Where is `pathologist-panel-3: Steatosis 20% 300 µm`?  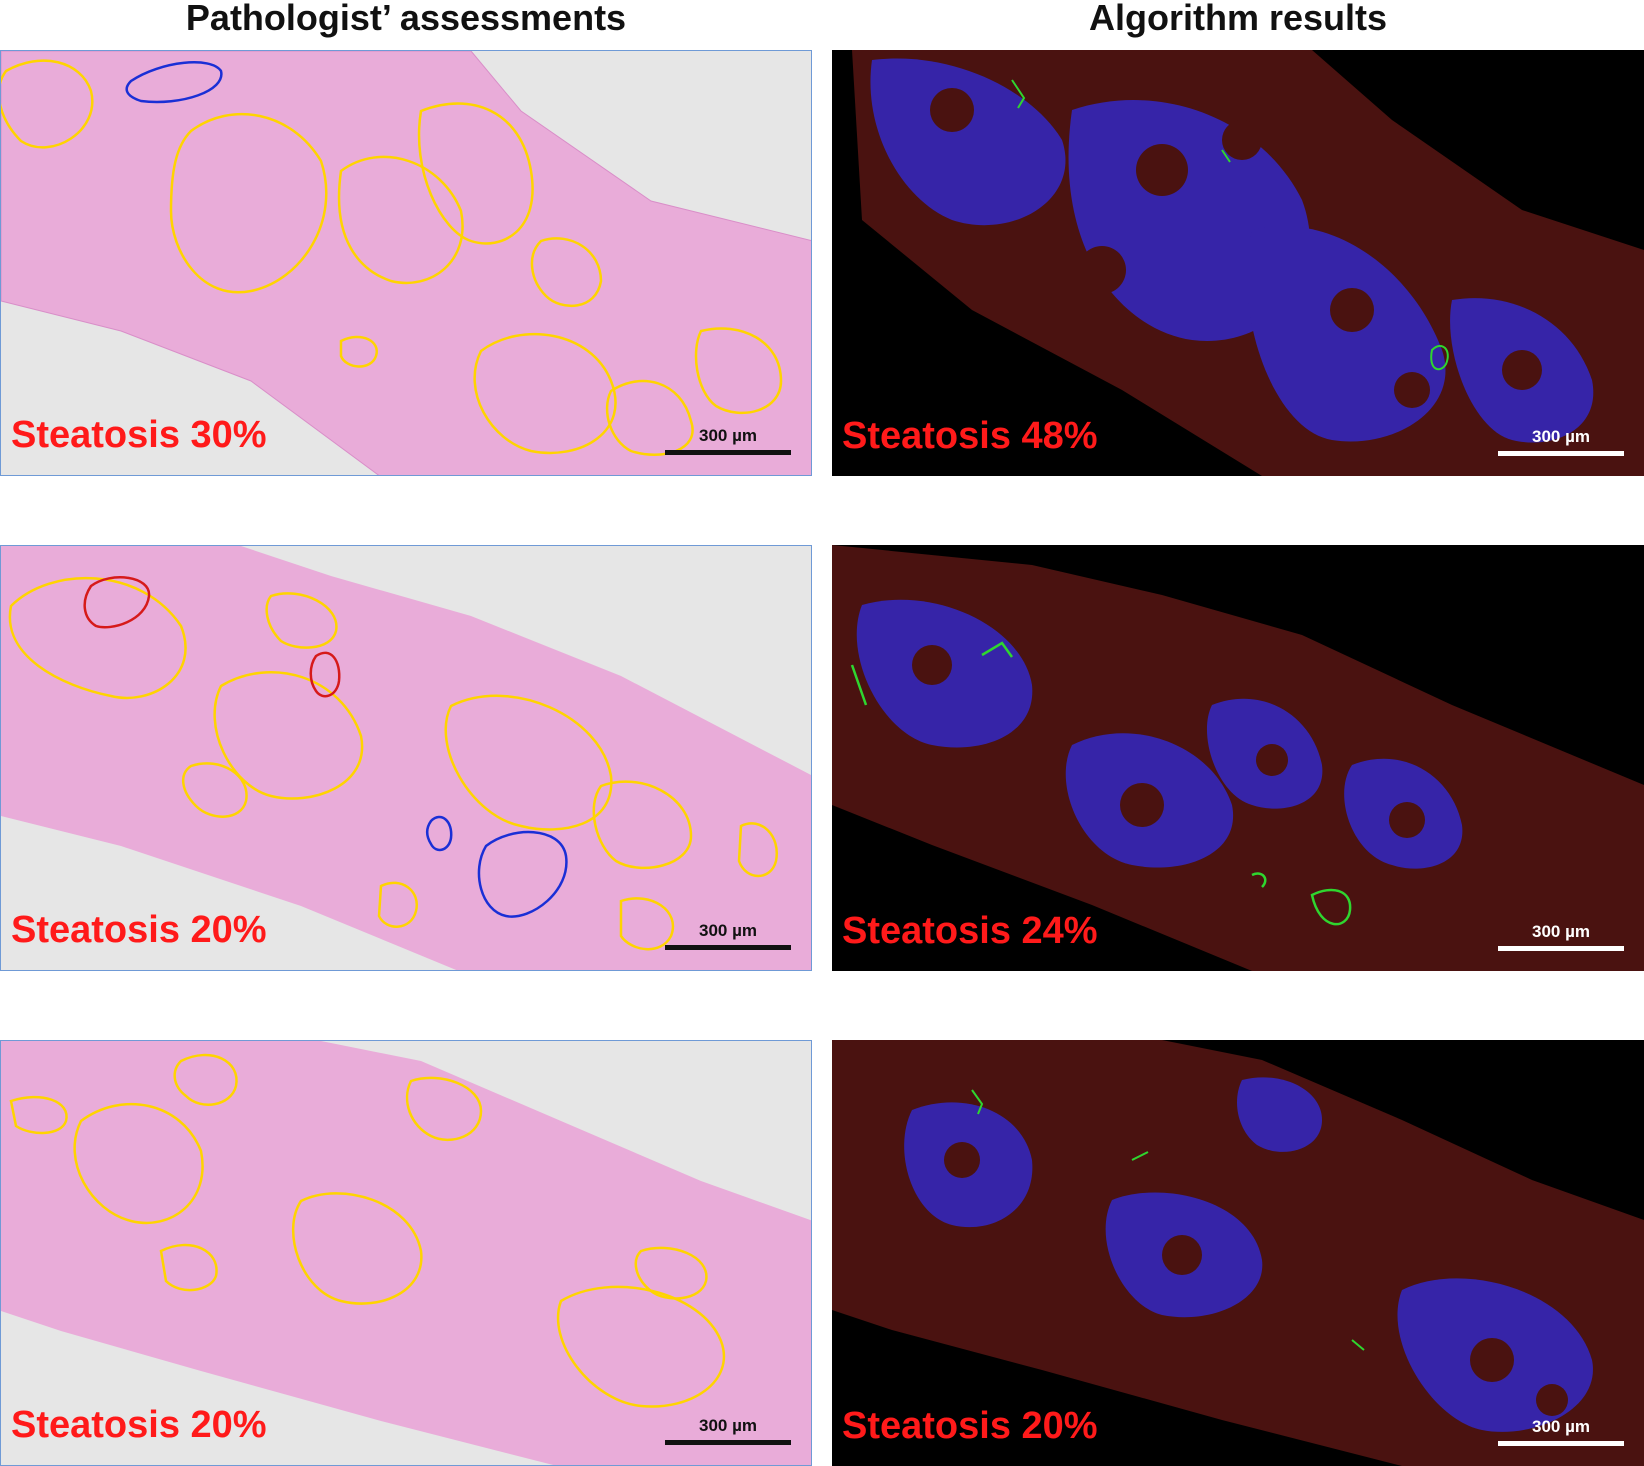
pathologist-panel-3: Steatosis 20% 300 µm is located at coordinates (406, 1253).